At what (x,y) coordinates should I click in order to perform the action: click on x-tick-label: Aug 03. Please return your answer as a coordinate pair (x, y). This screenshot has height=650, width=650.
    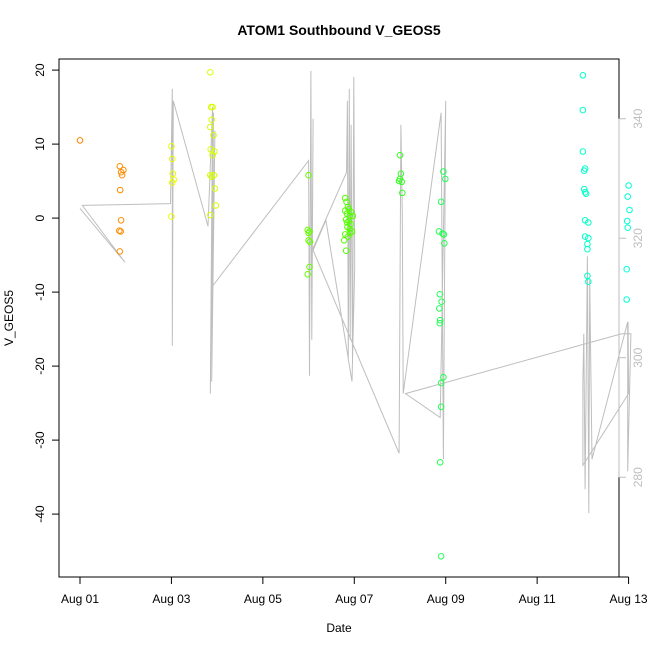
    Looking at the image, I should click on (171, 599).